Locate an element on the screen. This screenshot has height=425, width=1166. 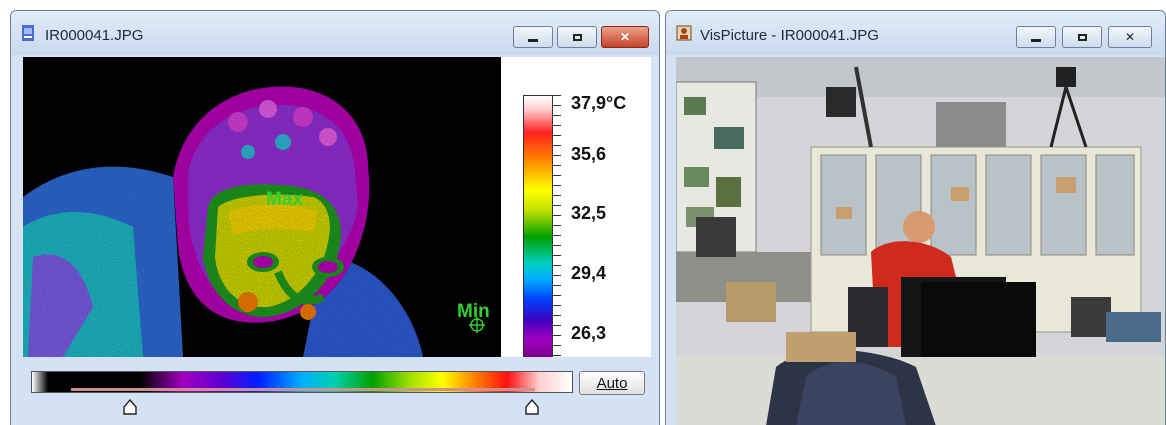
min-temp-marker: Min is located at coordinates (473, 311).